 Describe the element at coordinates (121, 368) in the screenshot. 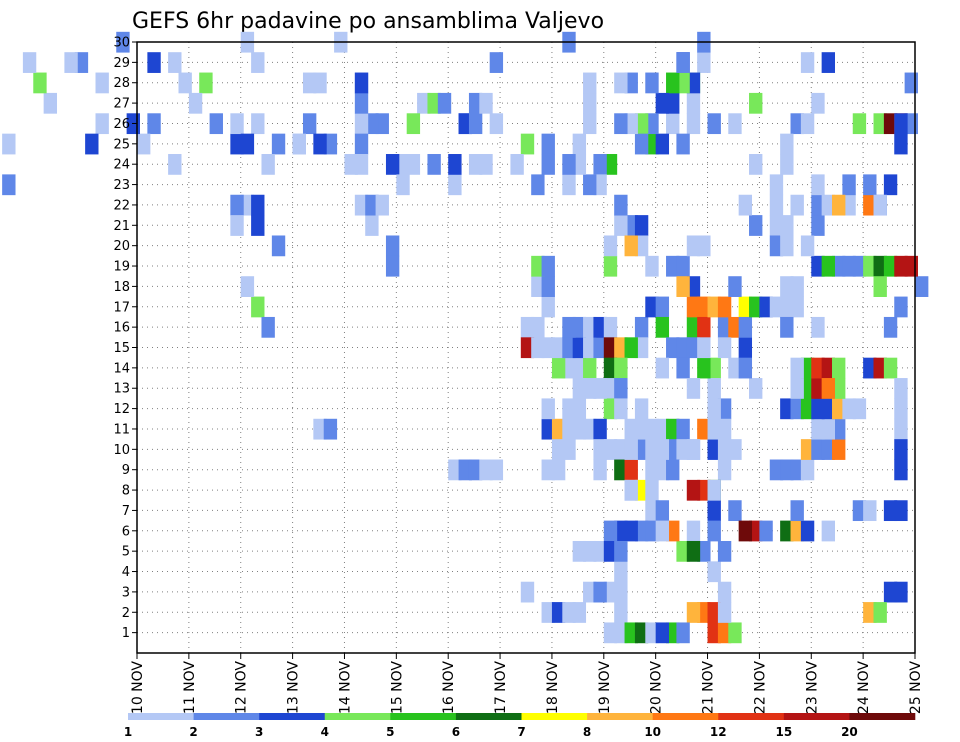

I see `y-tick-label: 14` at that location.